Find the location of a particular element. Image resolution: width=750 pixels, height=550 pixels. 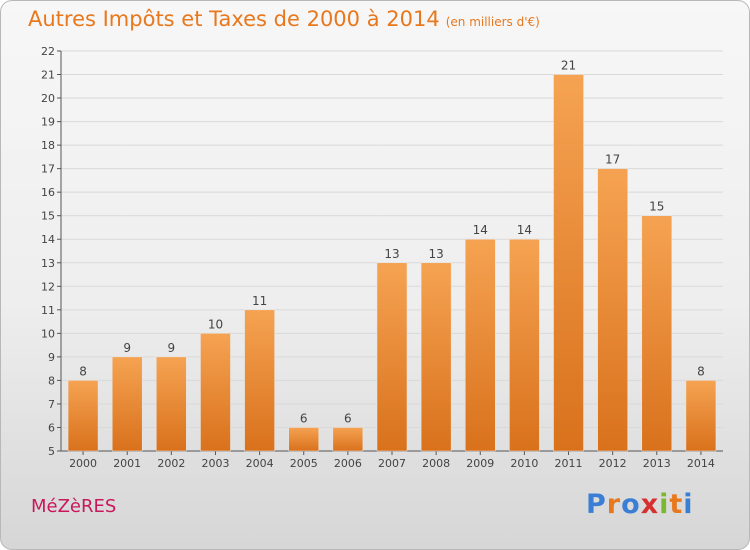

y-tick-label: 9 is located at coordinates (51, 357).